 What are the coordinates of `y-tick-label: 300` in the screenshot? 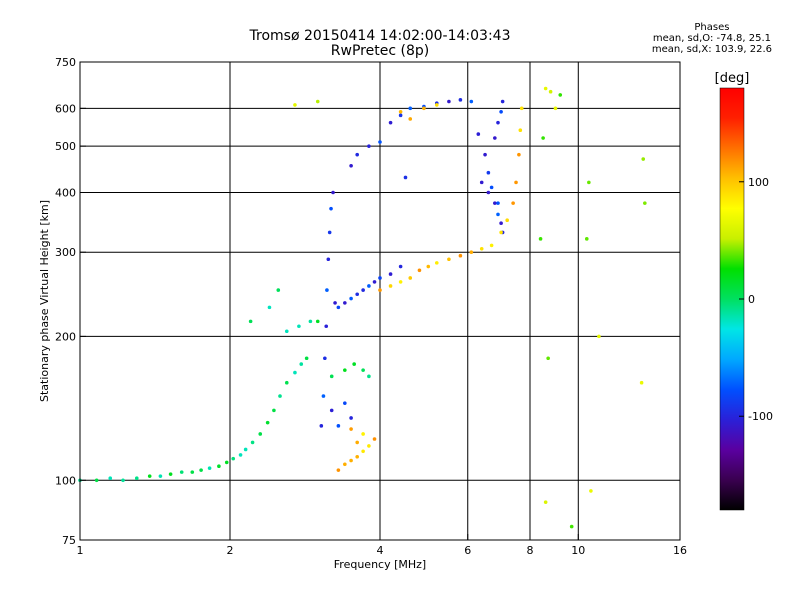 It's located at (65, 252).